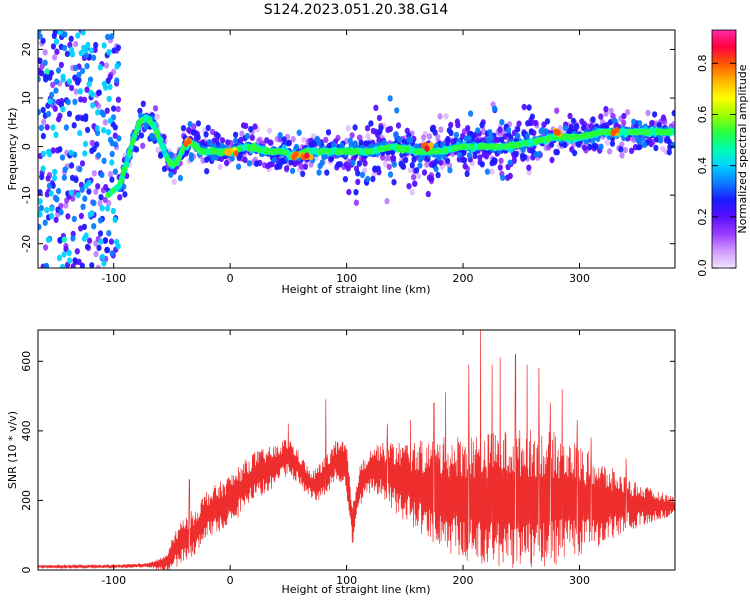  Describe the element at coordinates (702, 268) in the screenshot. I see `colorbar-tick-label: 0.0` at that location.